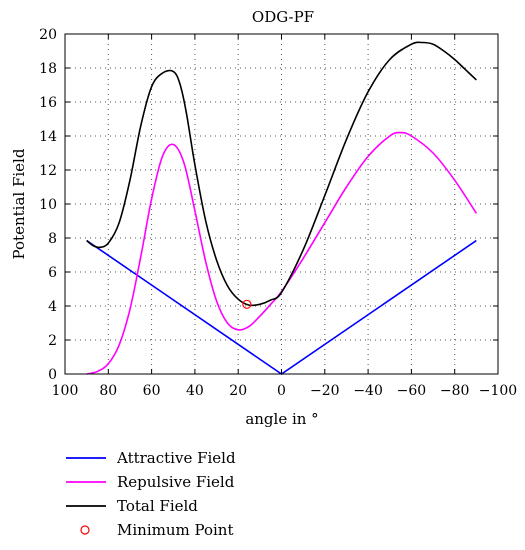  I want to click on y-tick-label: 14, so click(48, 137).